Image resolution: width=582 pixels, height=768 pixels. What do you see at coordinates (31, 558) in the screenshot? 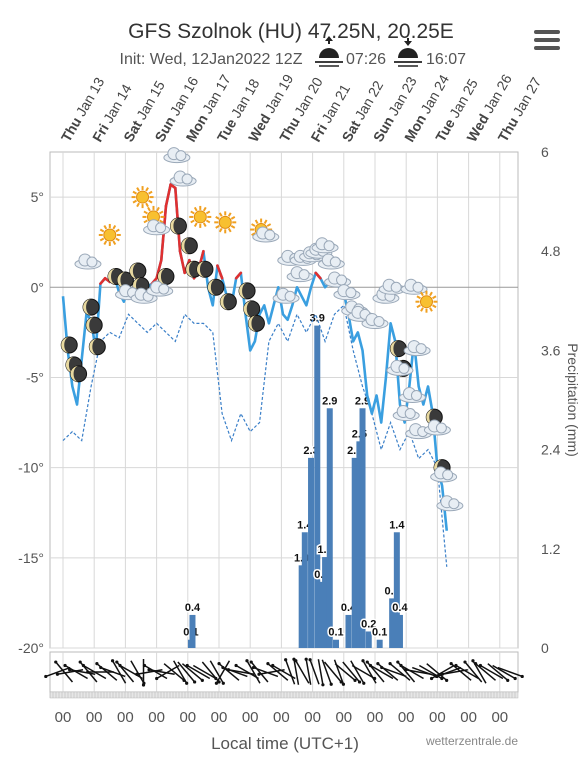
I see `y-tick-label: -15°` at bounding box center [31, 558].